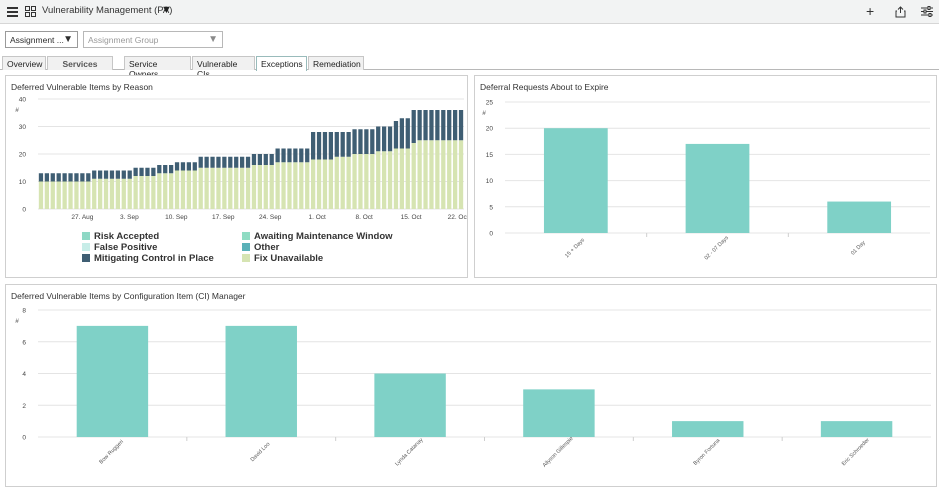 This screenshot has height=490, width=939. I want to click on y-tick-label: 6, so click(24, 342).